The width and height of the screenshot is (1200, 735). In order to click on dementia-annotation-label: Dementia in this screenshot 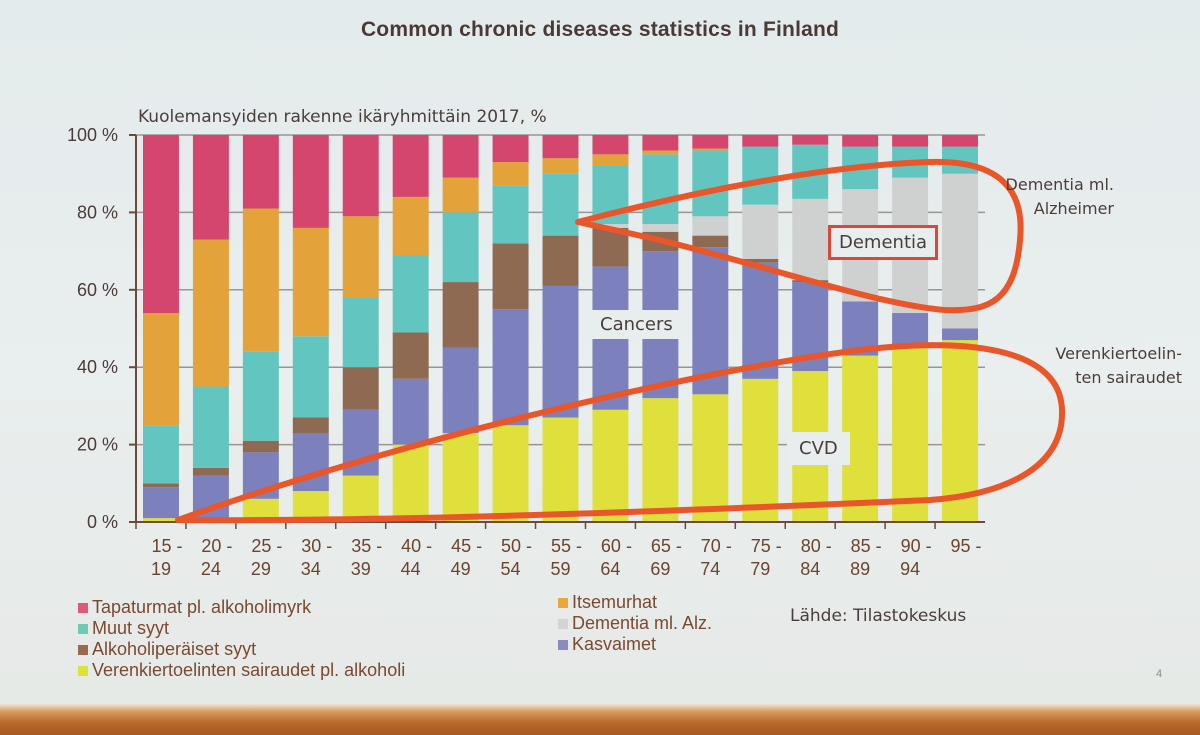, I will do `click(883, 242)`.